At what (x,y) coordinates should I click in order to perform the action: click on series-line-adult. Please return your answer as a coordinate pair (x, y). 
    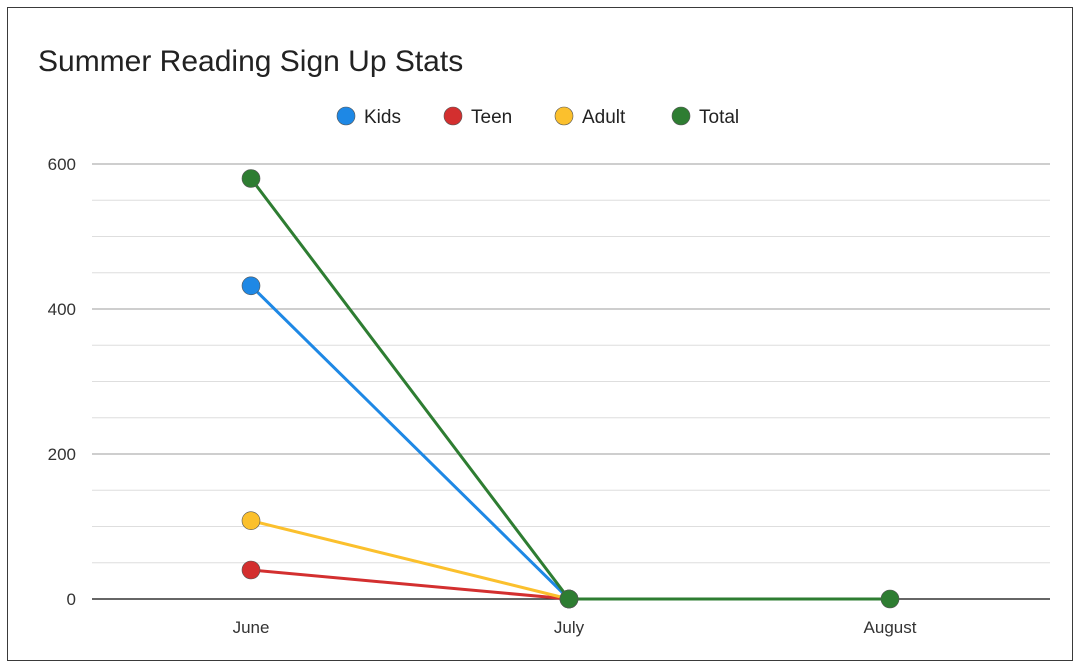
    Looking at the image, I should click on (410, 560).